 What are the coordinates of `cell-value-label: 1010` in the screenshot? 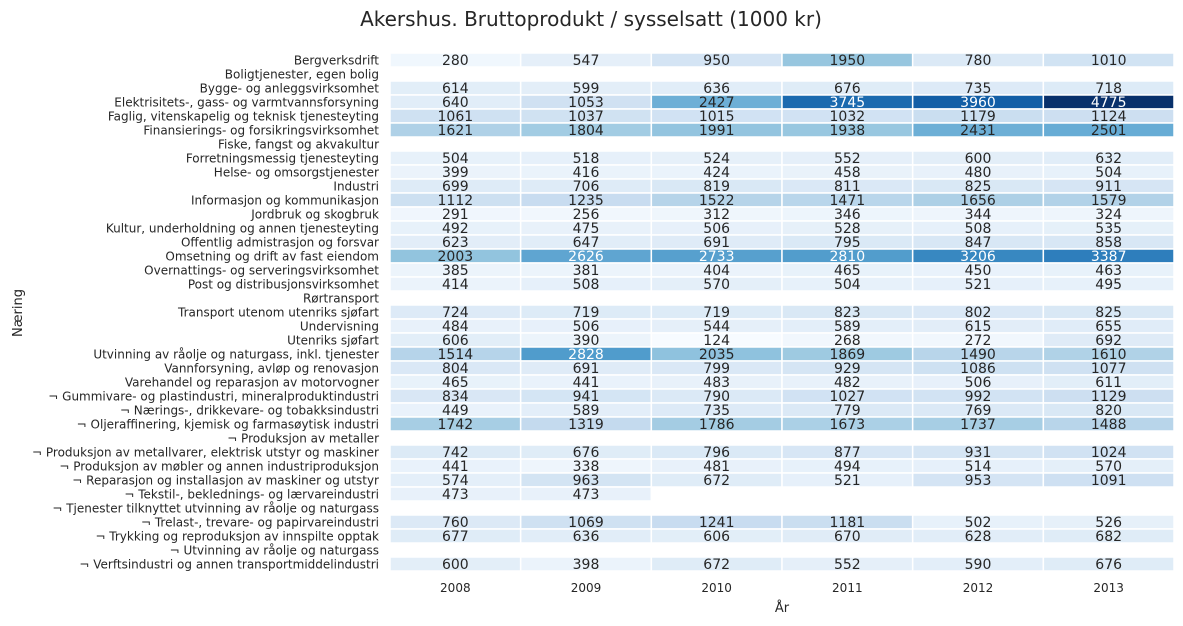 It's located at (1109, 61).